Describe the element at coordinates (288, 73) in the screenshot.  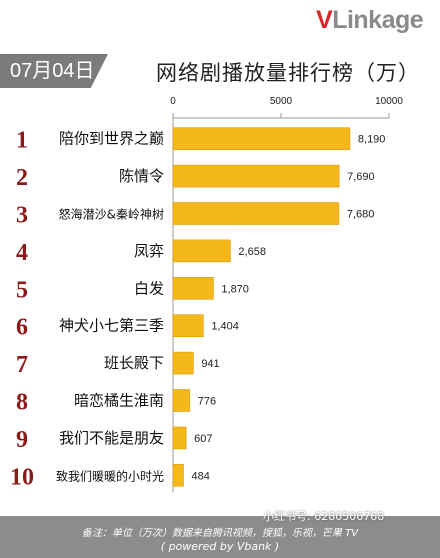
I see `chart-title: 网络剧播放量排行榜（万）` at that location.